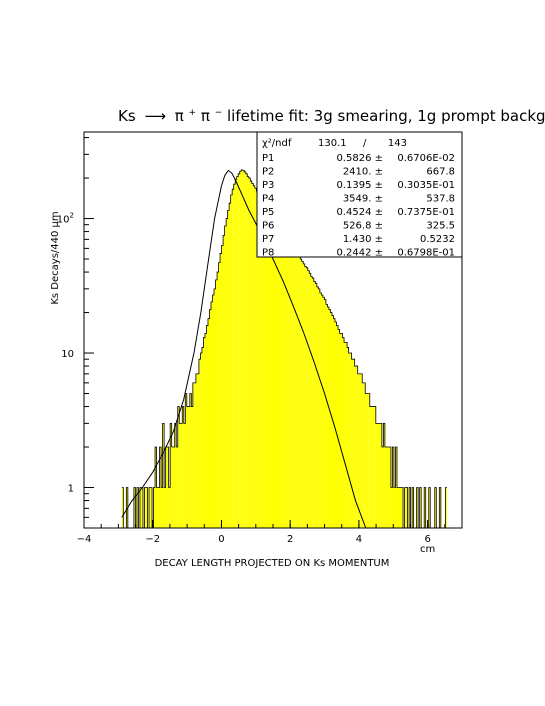 Image resolution: width=545 pixels, height=706 pixels. I want to click on x-tick-label: 0, so click(221, 539).